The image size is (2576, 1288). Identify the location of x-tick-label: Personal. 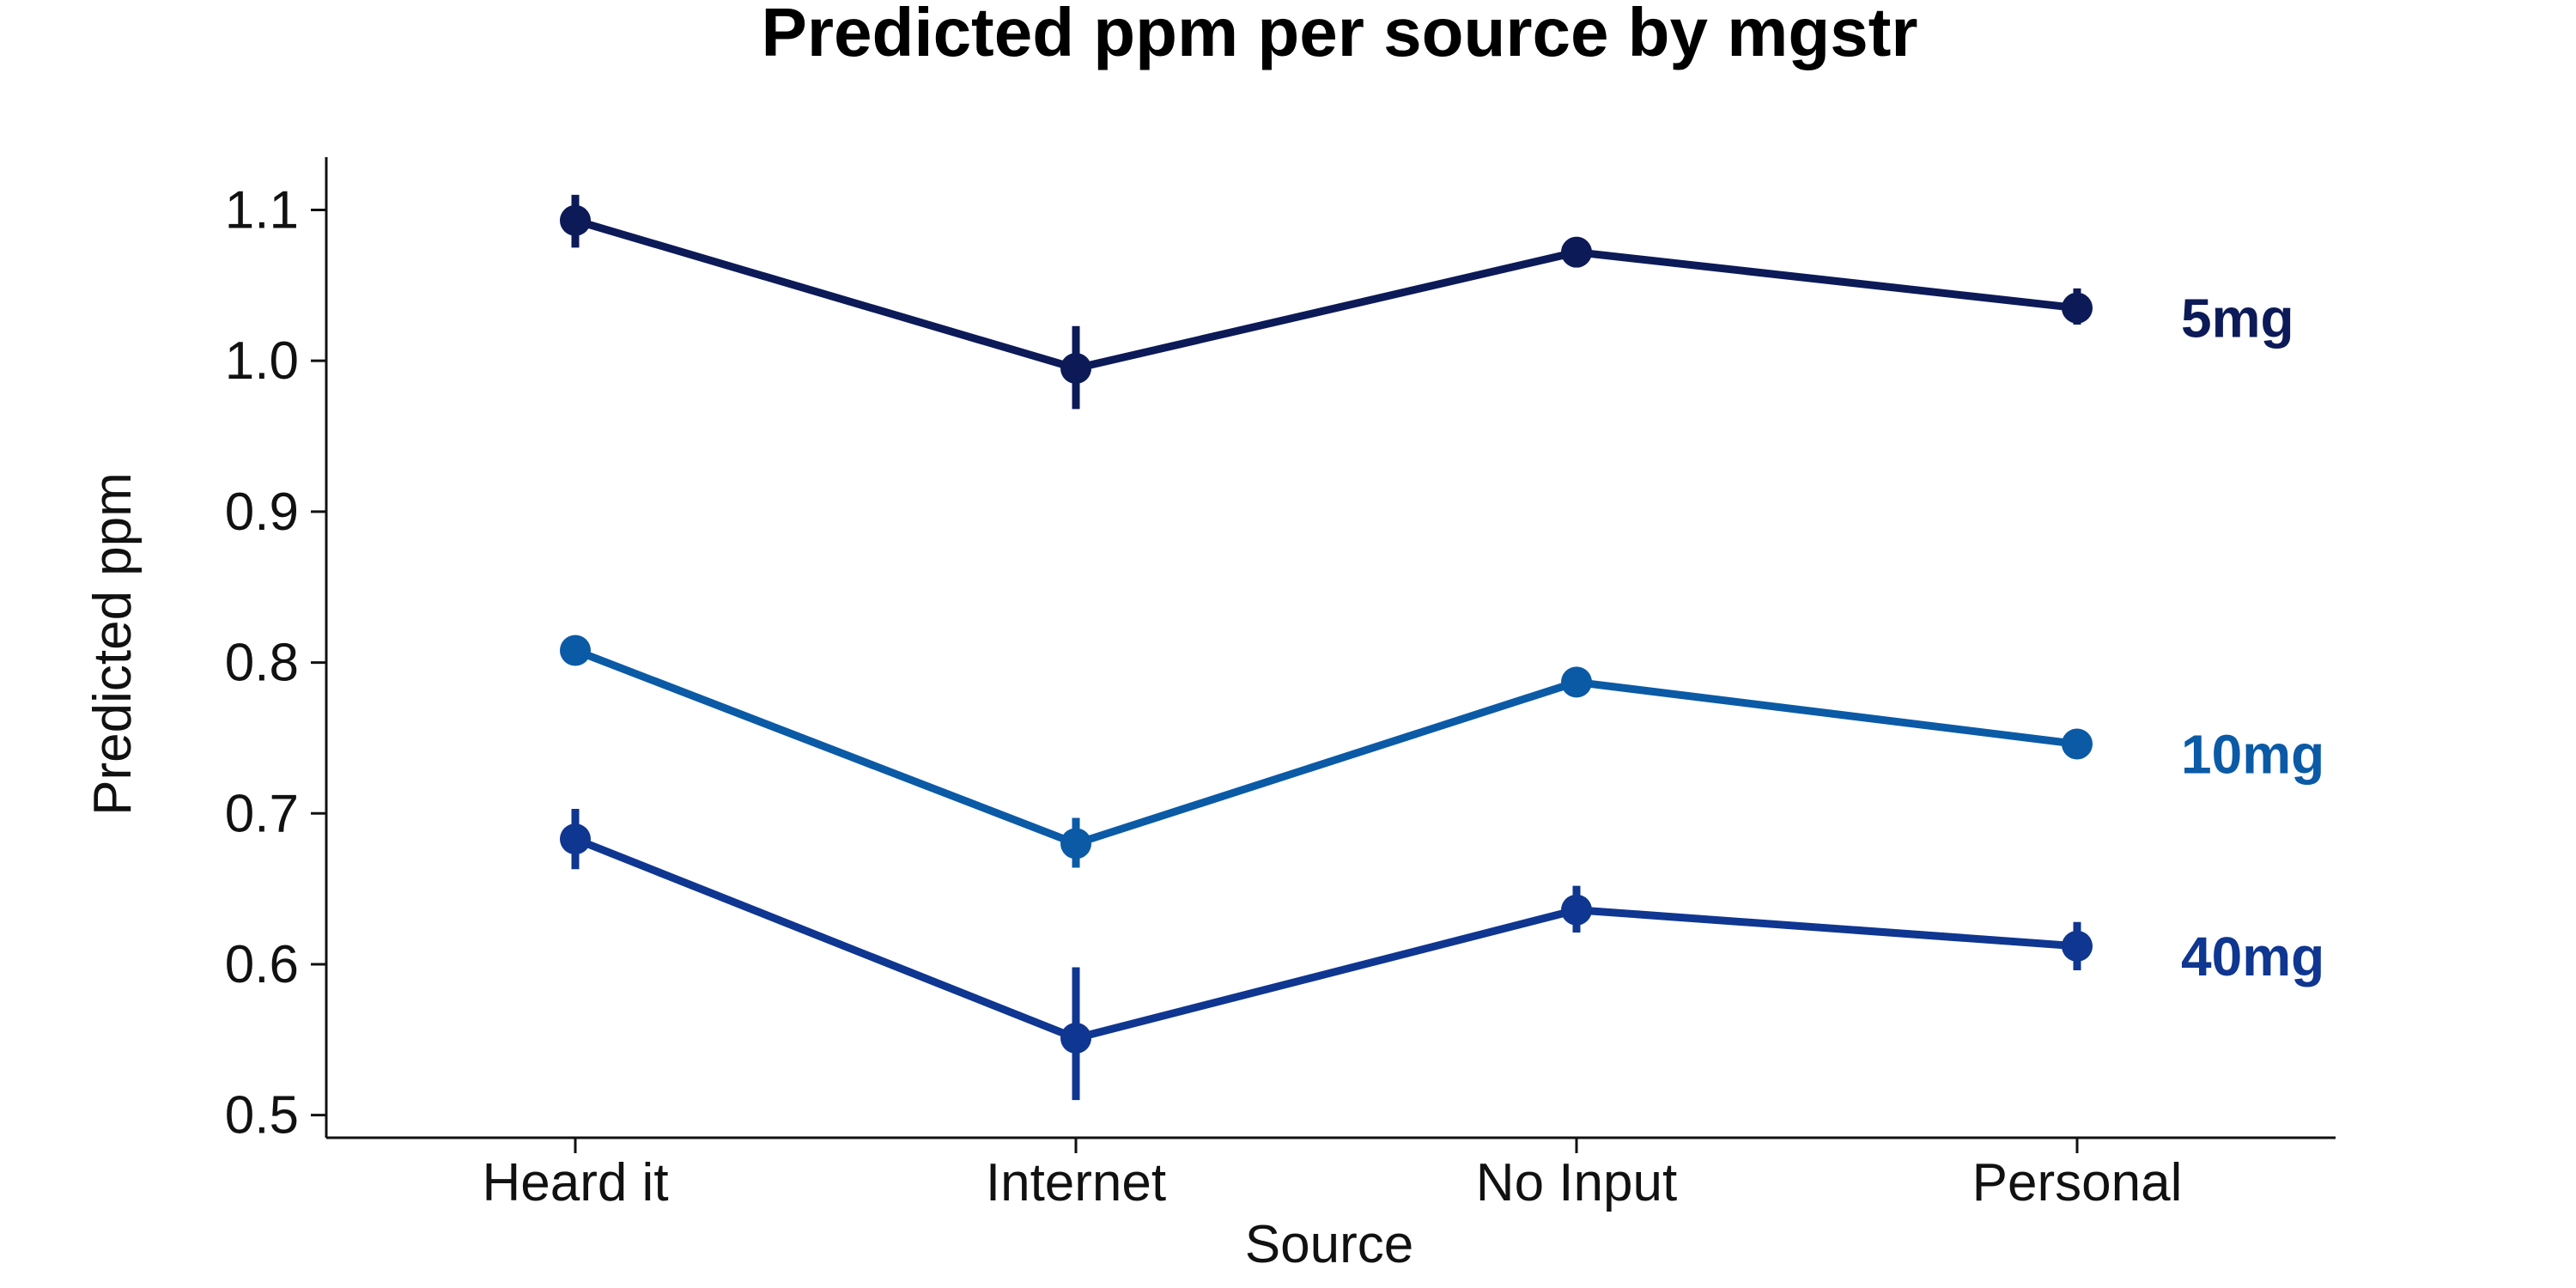
(2077, 1182).